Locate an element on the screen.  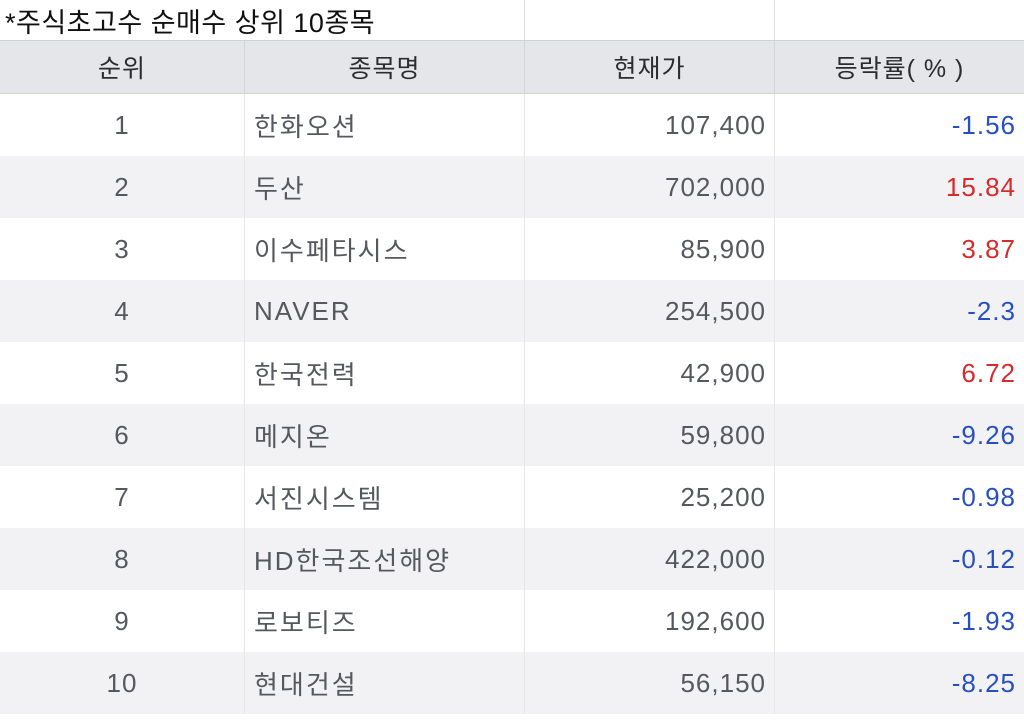
rank-cell: 8 is located at coordinates (122, 559).